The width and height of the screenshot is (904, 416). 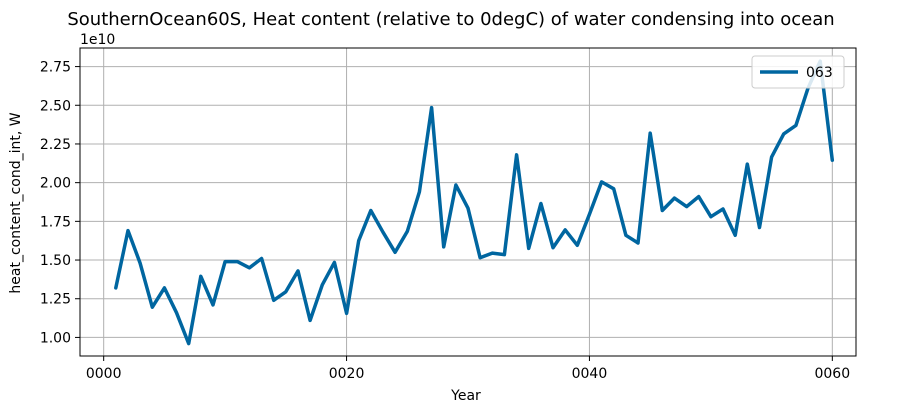 I want to click on y-tick-label: 2.00, so click(x=55, y=184).